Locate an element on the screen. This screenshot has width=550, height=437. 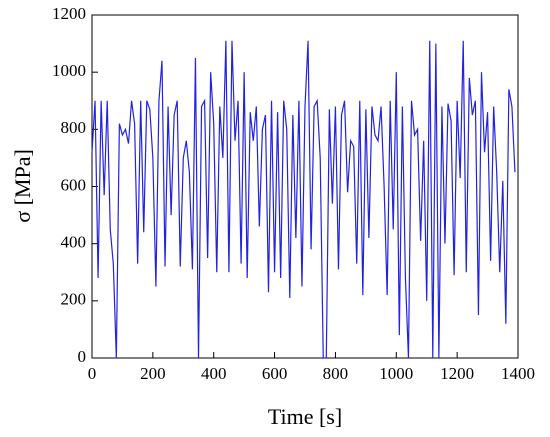
x-tick-label: 600 is located at coordinates (275, 373).